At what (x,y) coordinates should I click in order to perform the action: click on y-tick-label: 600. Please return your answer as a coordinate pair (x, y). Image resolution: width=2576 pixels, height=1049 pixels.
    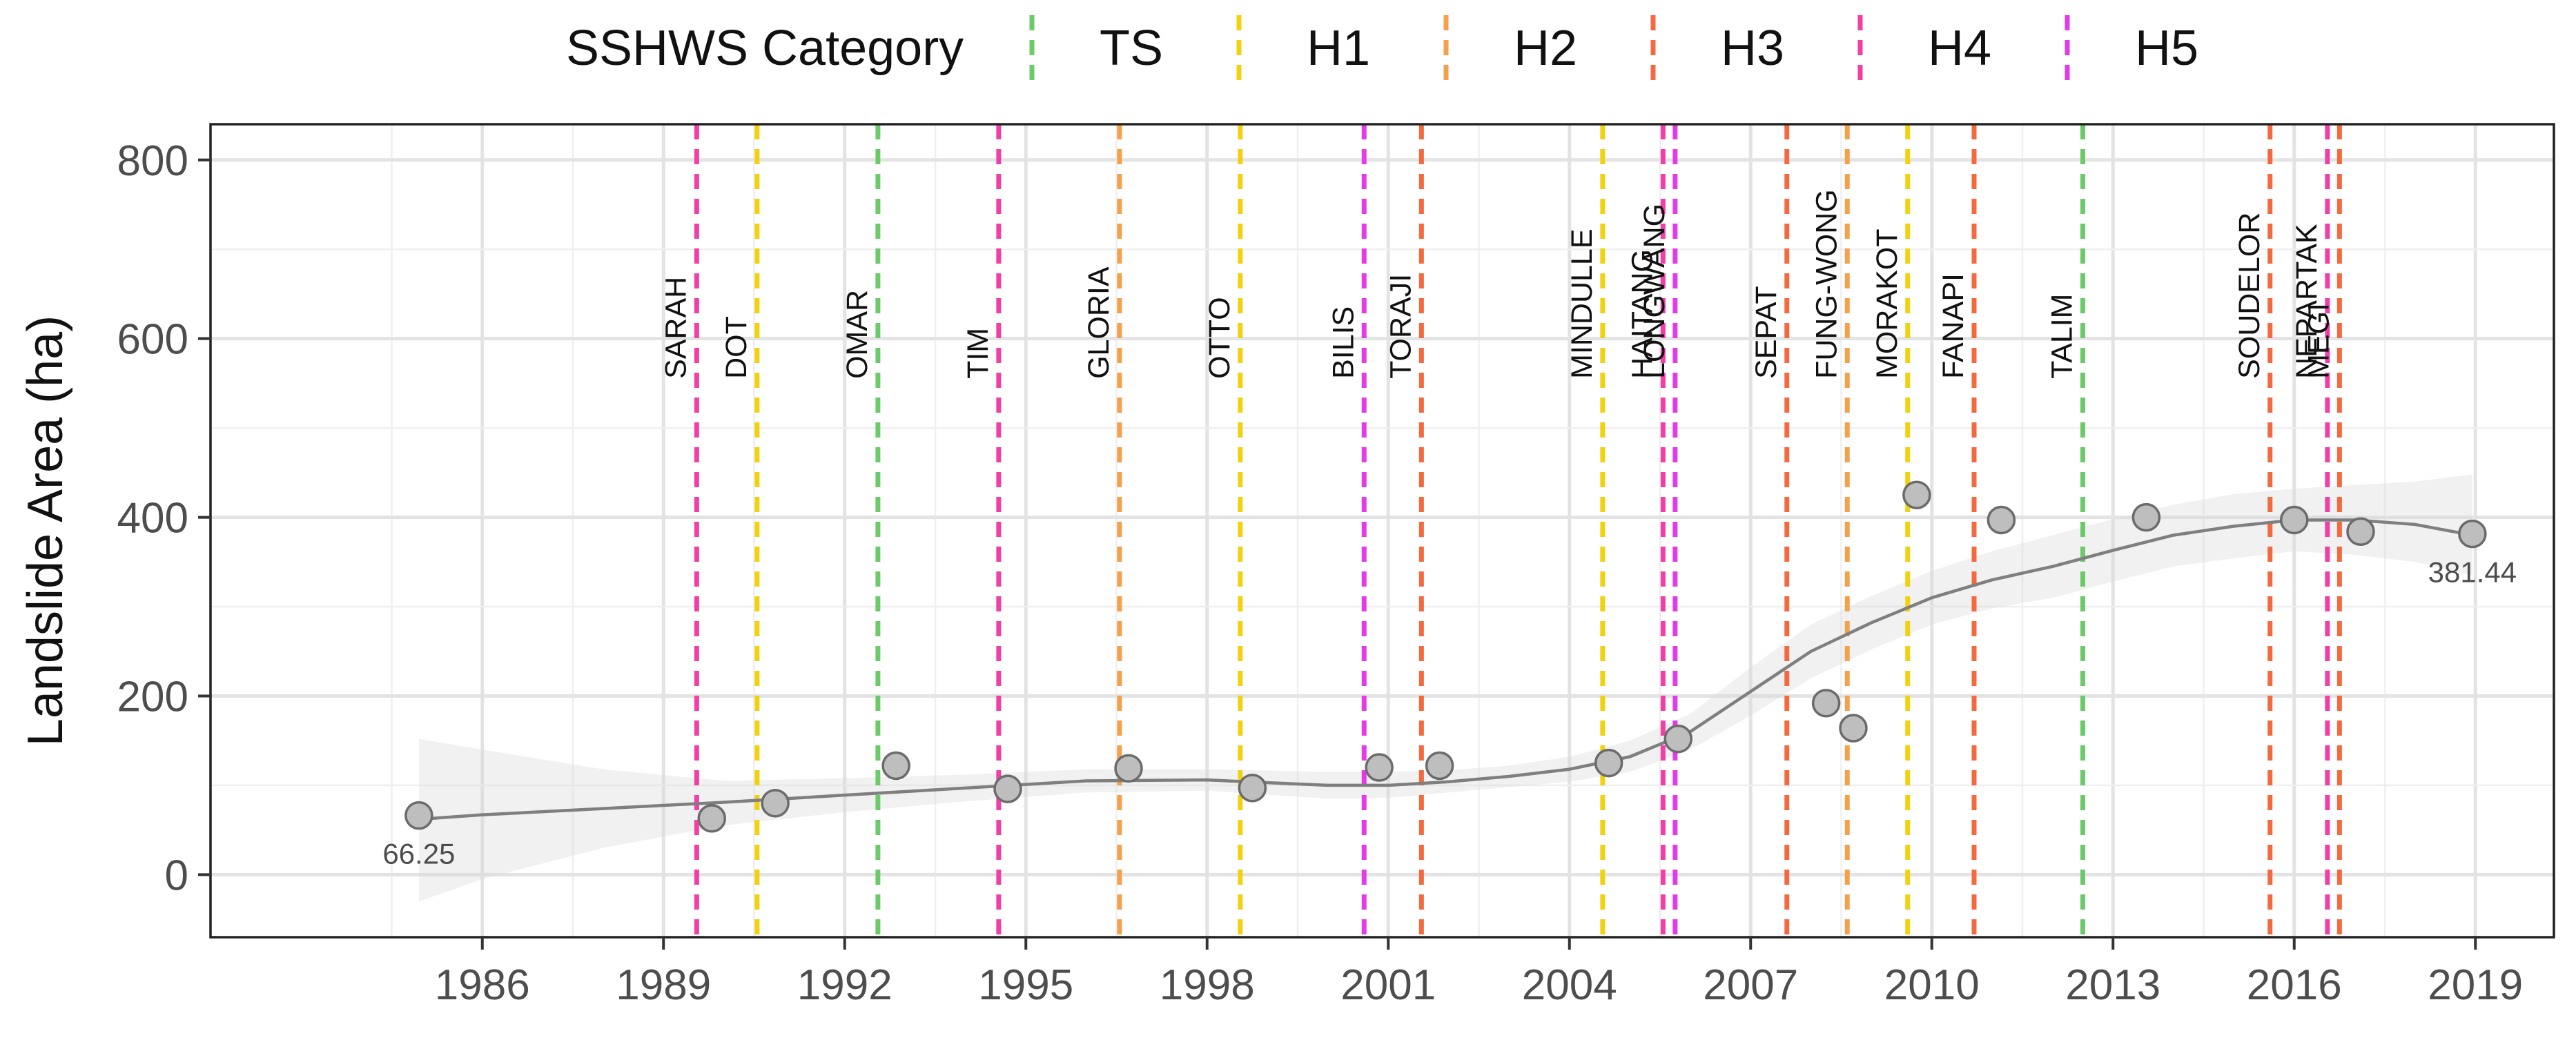
    Looking at the image, I should click on (152, 340).